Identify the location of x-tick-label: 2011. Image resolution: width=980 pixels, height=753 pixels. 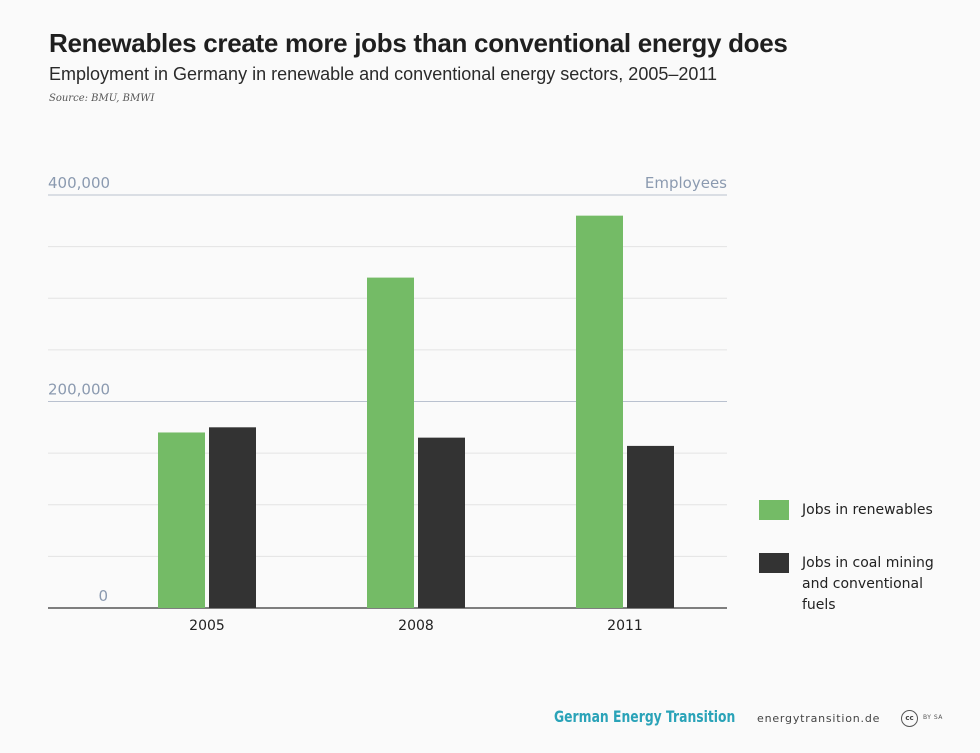
(625, 626).